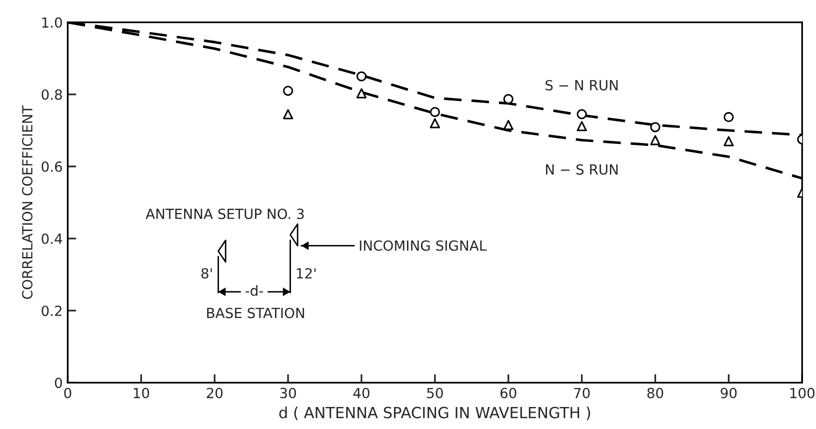 This screenshot has width=816, height=429. Describe the element at coordinates (655, 393) in the screenshot. I see `x-tick-label: 80` at that location.